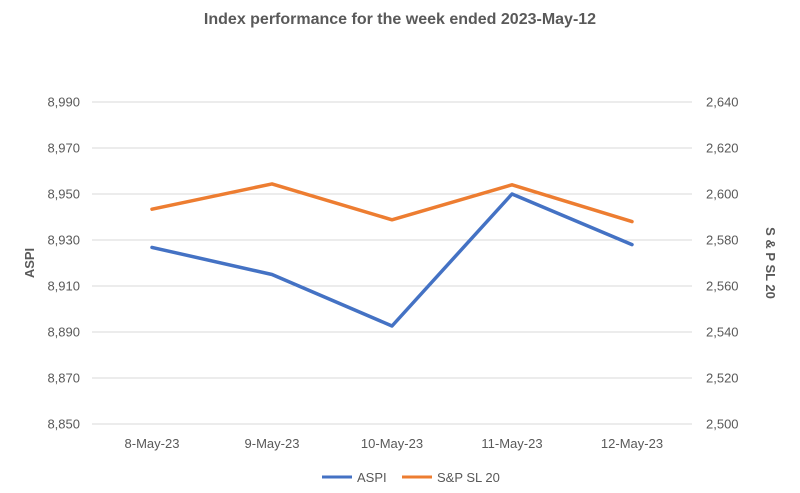  I want to click on y2-tick-label: 2,540, so click(722, 332).